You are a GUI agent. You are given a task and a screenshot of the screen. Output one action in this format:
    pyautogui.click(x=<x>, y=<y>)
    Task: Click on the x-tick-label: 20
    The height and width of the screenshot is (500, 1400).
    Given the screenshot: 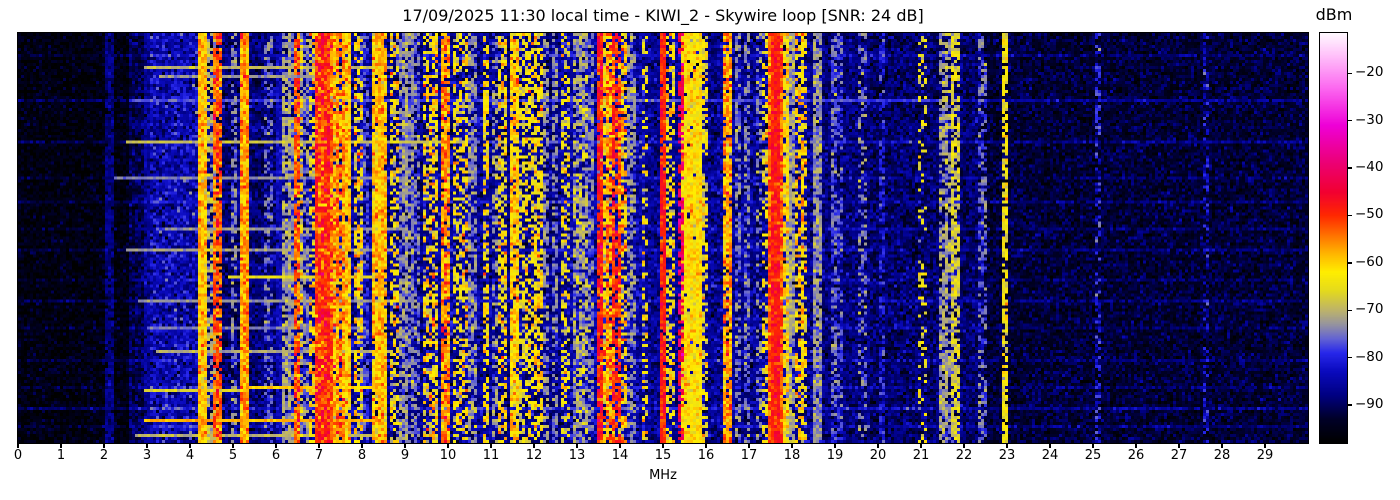 What is the action you would take?
    pyautogui.click(x=878, y=455)
    